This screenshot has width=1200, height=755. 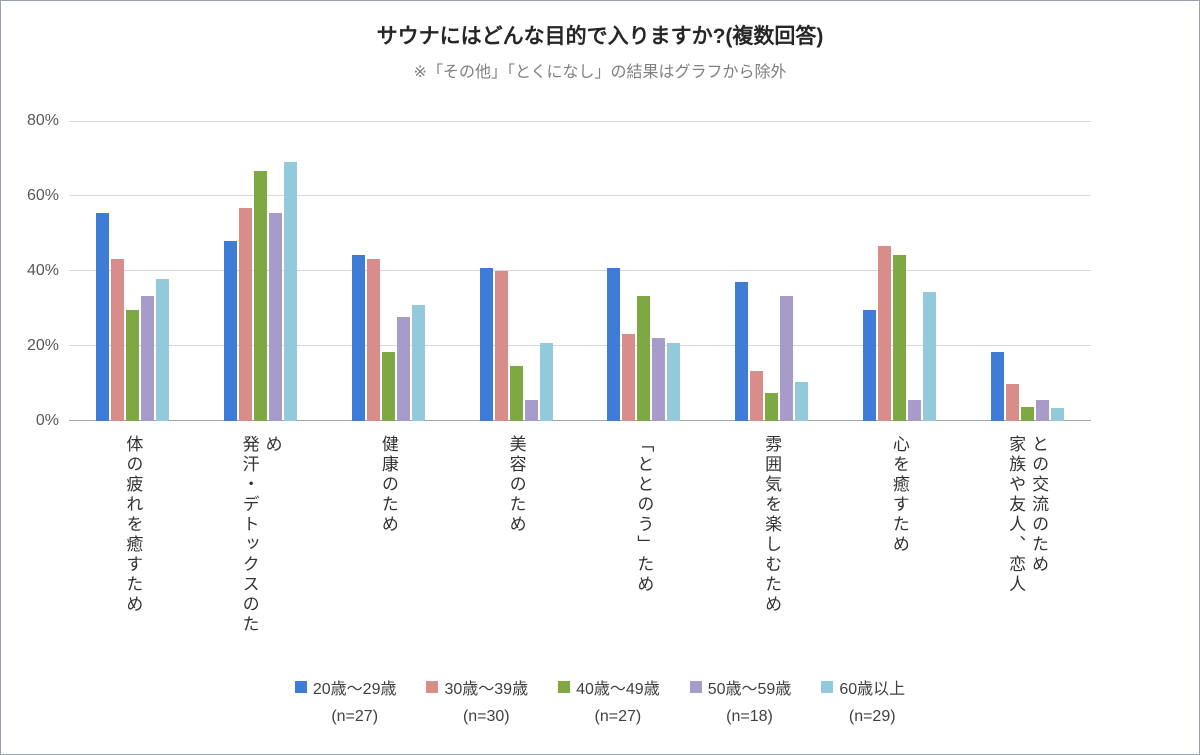 I want to click on legend-series-name: 40歳〜49歳, so click(x=618, y=689).